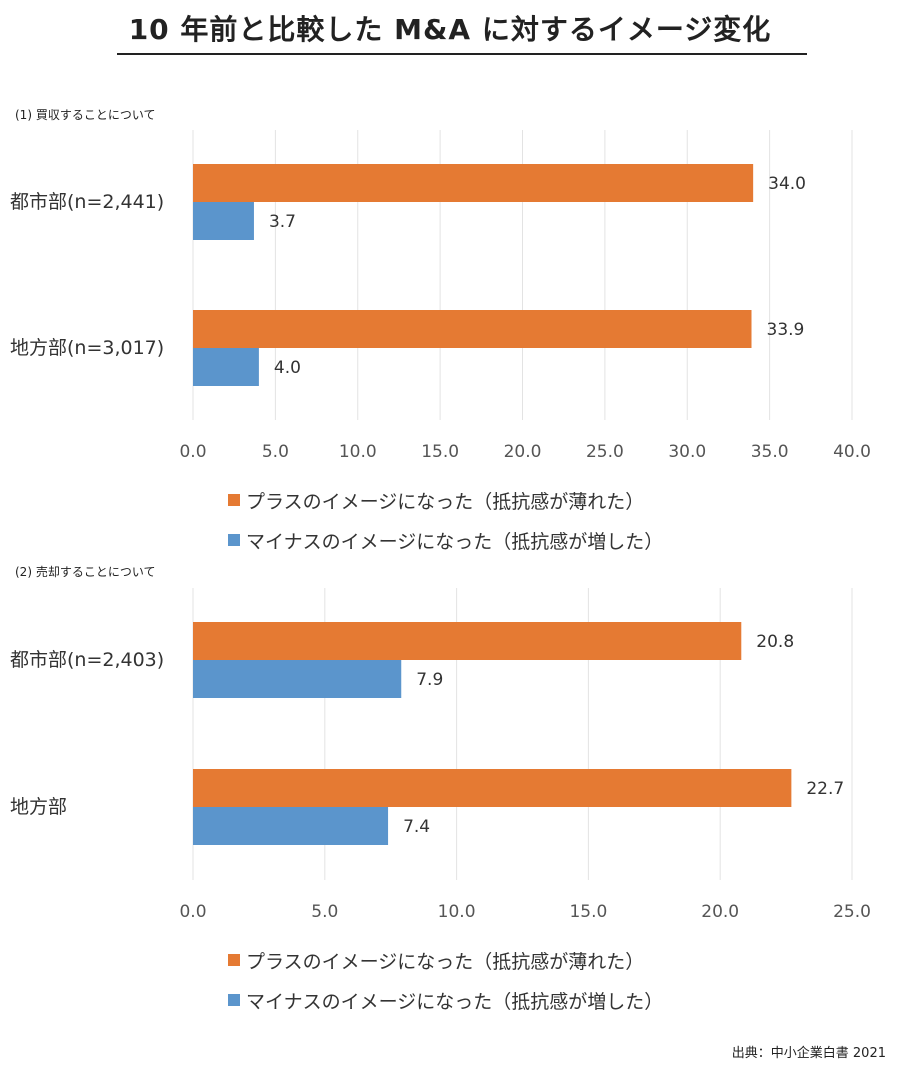  Describe the element at coordinates (287, 368) in the screenshot. I see `data-label: 4.0` at that location.